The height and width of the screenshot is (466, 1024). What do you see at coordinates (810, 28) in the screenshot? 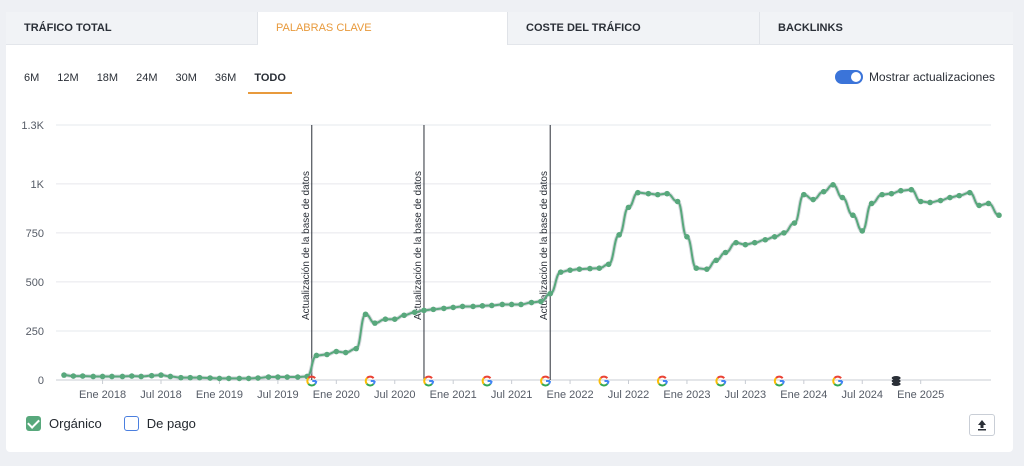
I see `tab-backlinks: BACKLINKS` at bounding box center [810, 28].